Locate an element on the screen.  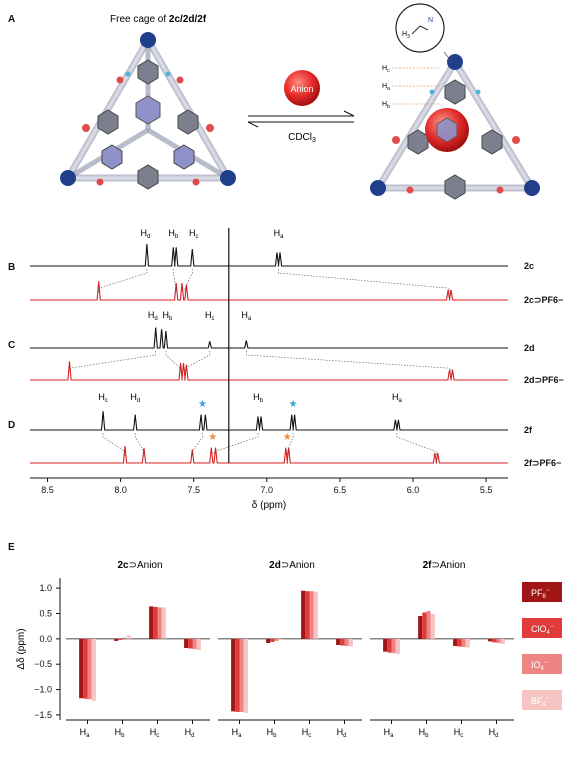
spectrum-label-2f: 2f is located at coordinates (528, 430).